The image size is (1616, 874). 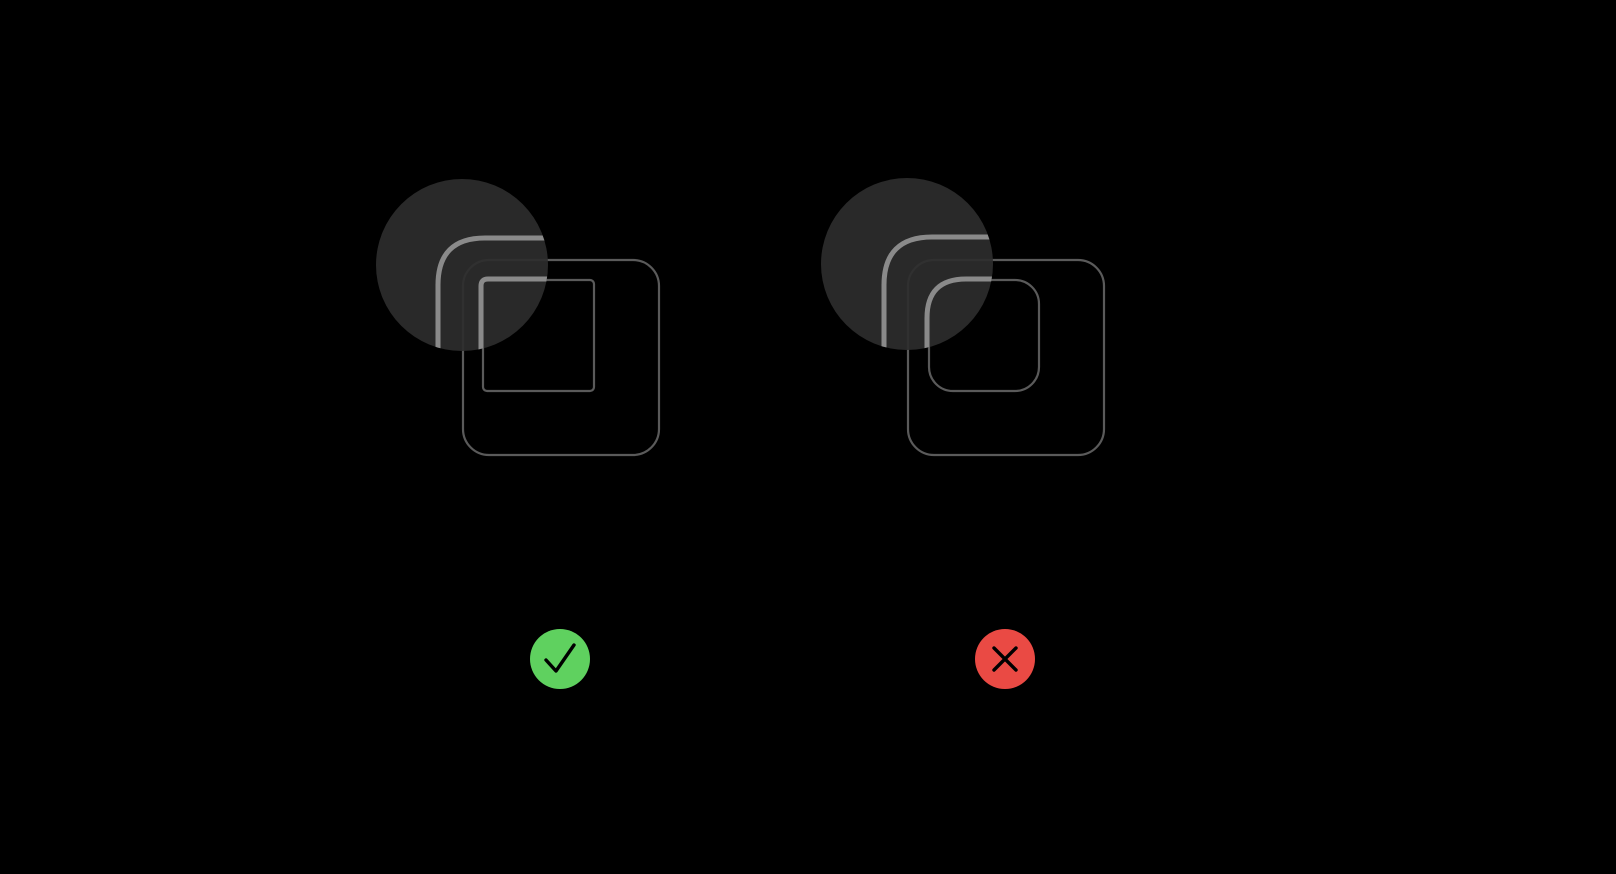 I want to click on example-good, so click(x=518, y=434).